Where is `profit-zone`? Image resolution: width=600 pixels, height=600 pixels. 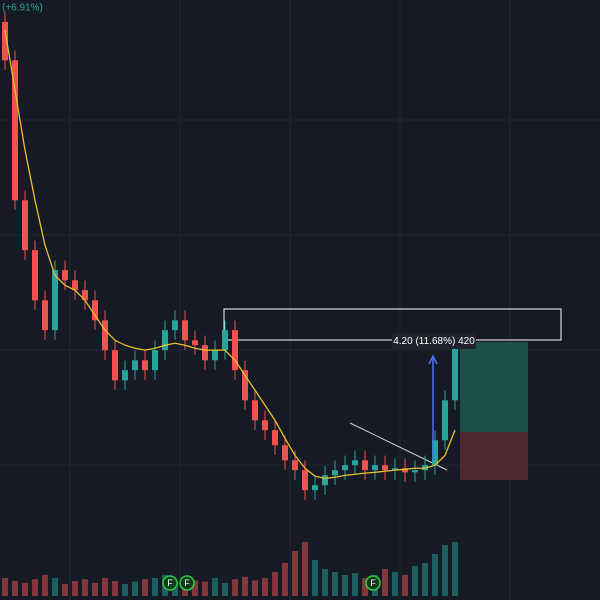
profit-zone is located at coordinates (494, 387).